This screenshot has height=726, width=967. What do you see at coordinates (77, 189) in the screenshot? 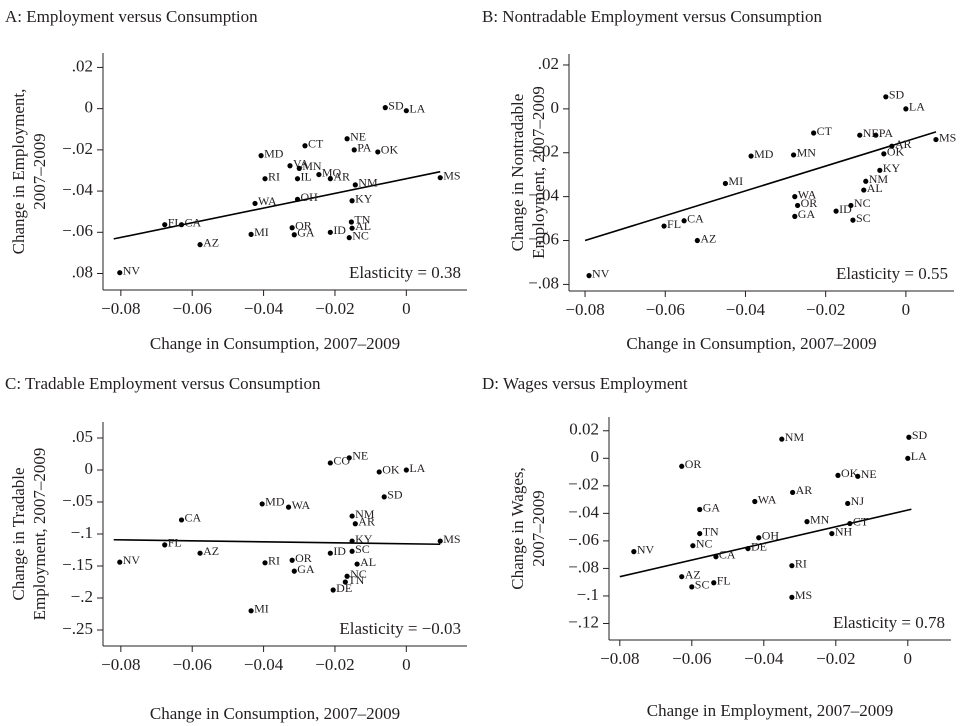
I see `y-tick-label: −.04` at bounding box center [77, 189].